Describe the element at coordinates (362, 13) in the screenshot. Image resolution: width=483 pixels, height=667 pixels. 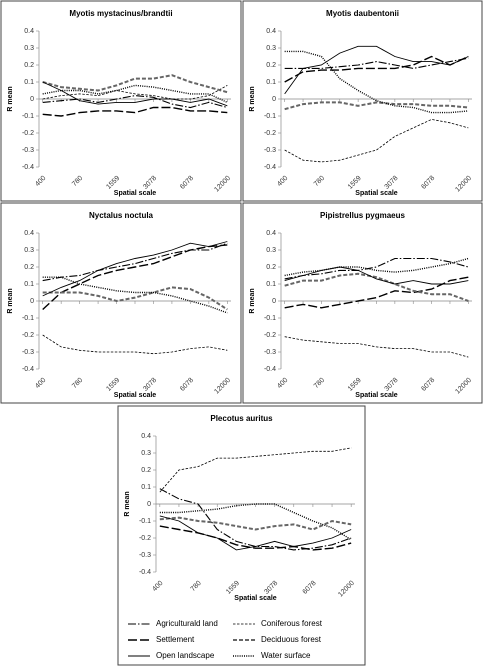
I see `chart-title: Myotis daubentonii` at that location.